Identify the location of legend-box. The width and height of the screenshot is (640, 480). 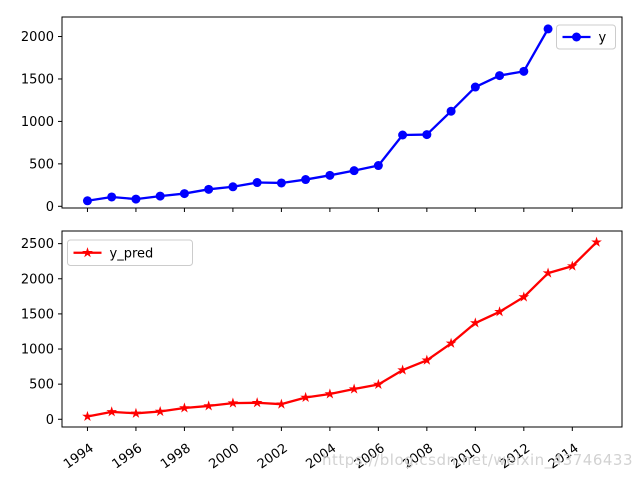
(130, 252).